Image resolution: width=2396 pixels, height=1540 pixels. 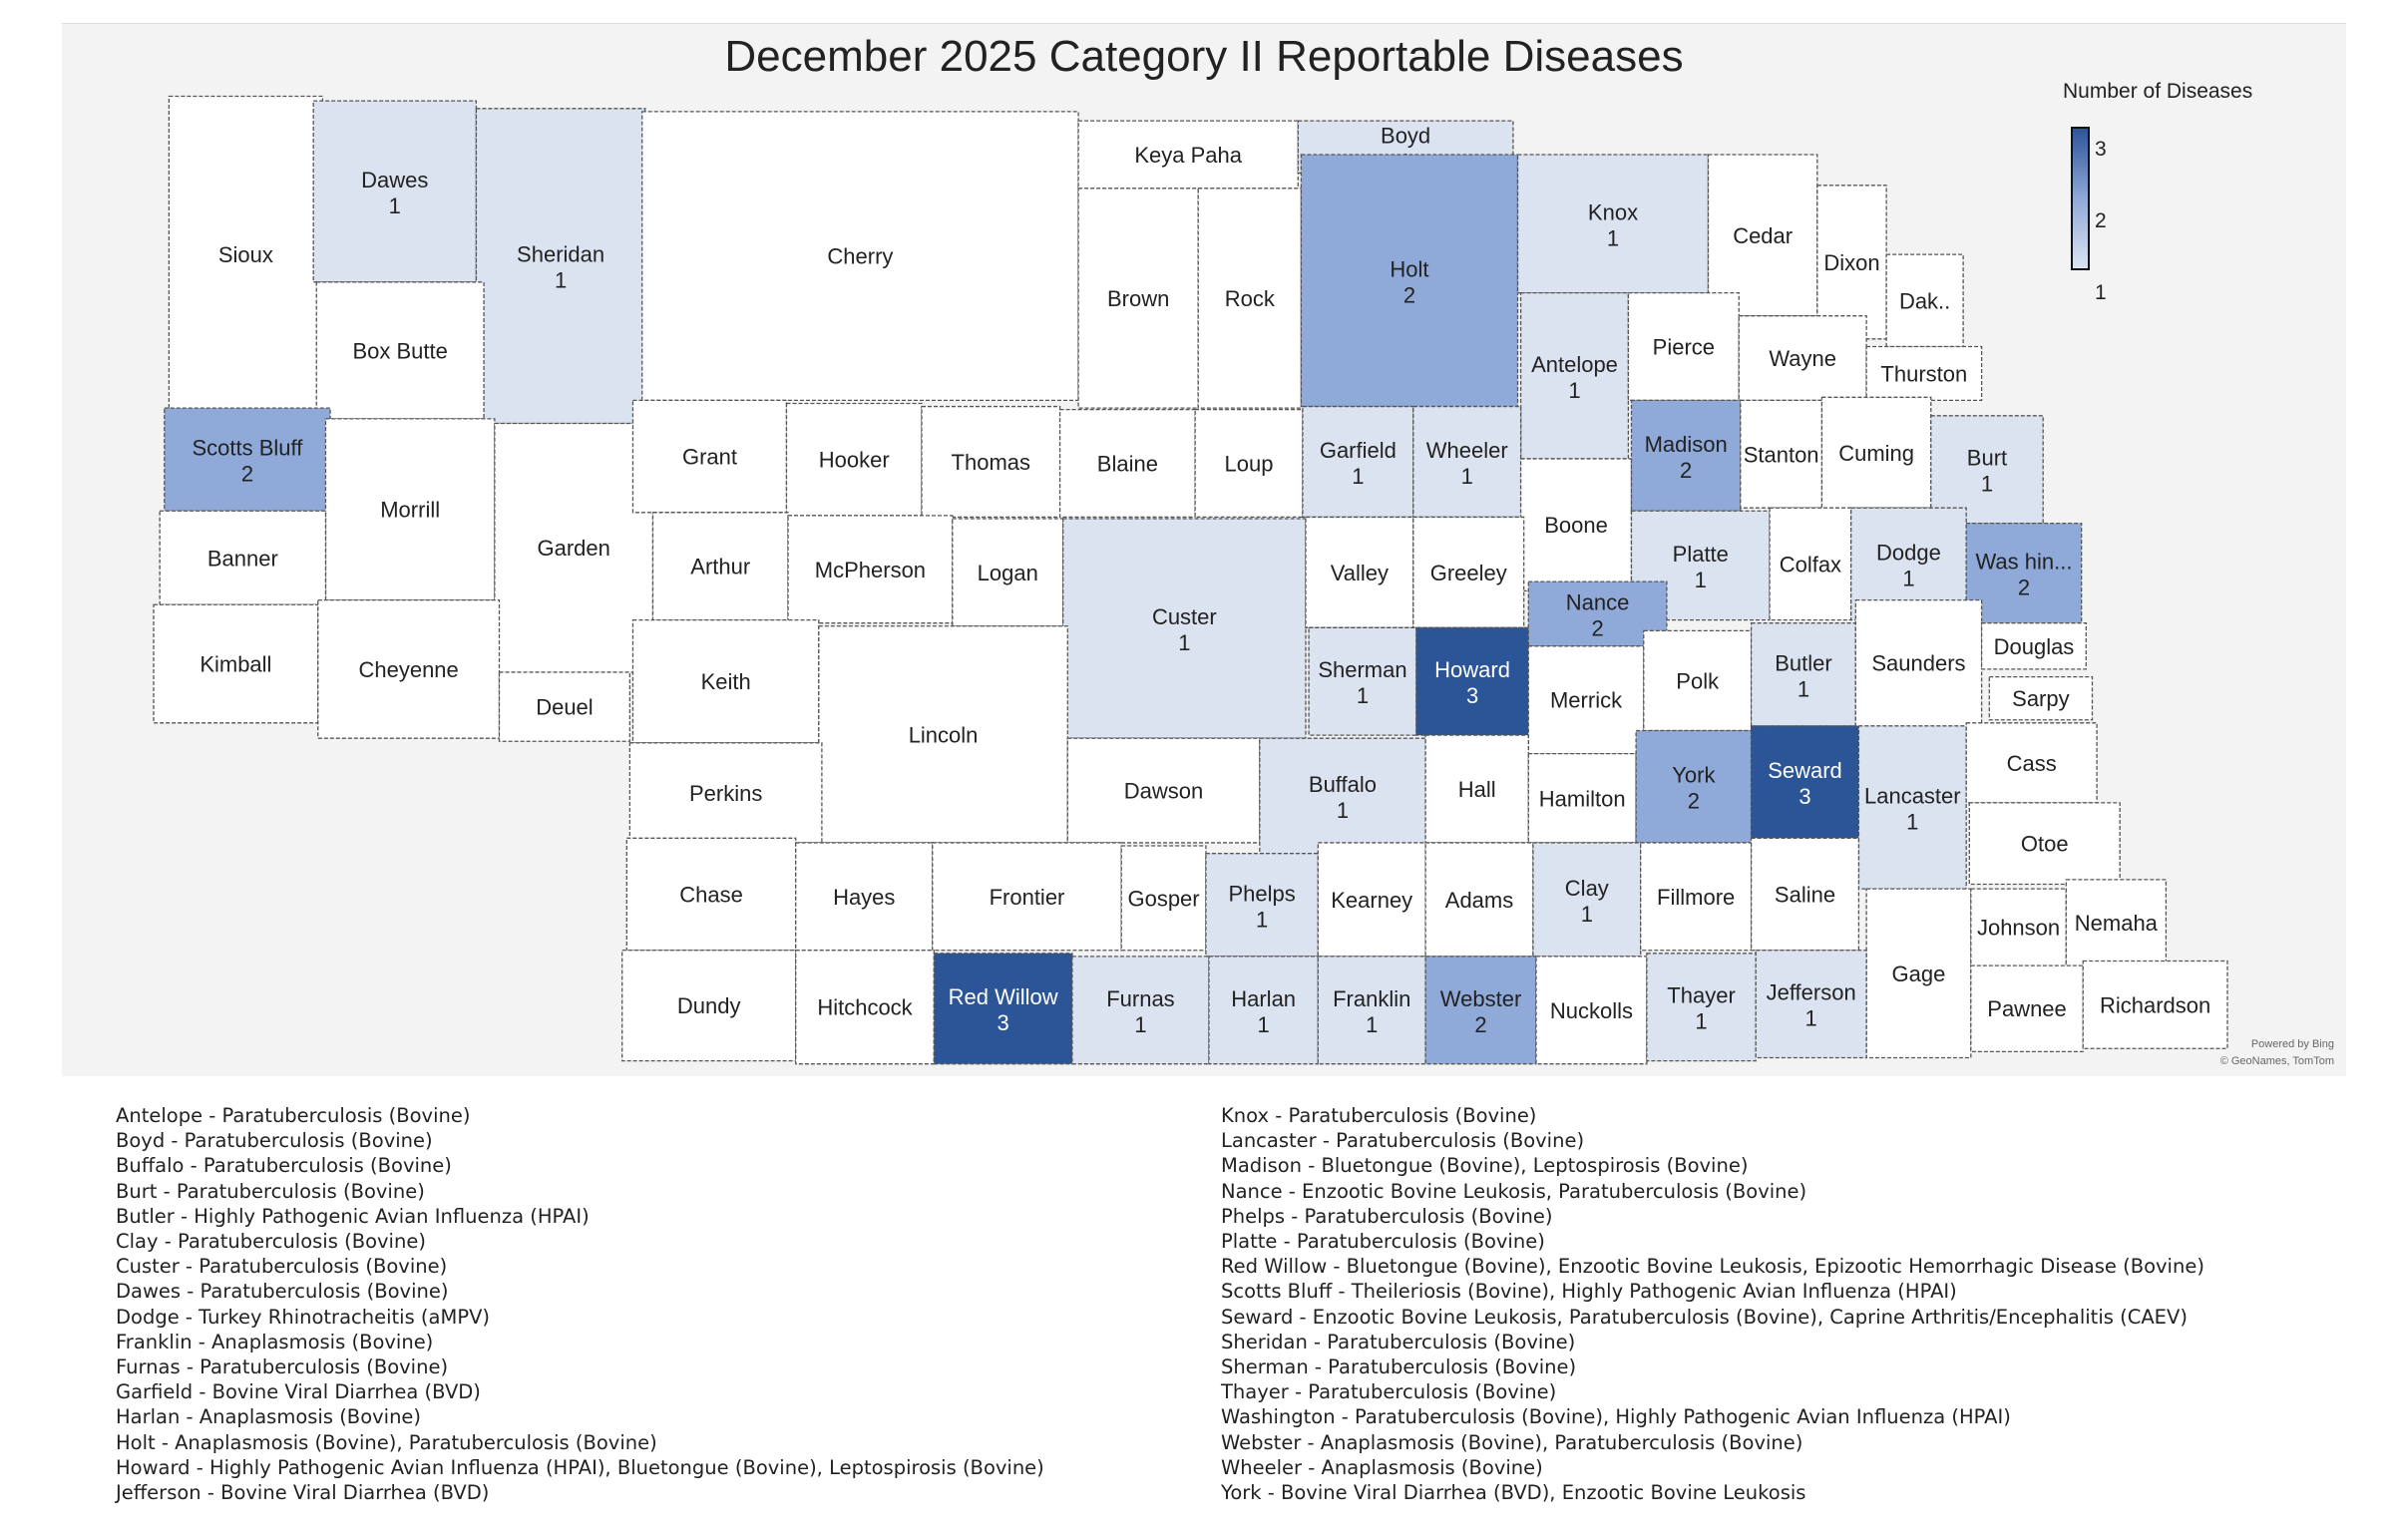 I want to click on county-colfax: Colfax, so click(x=1810, y=564).